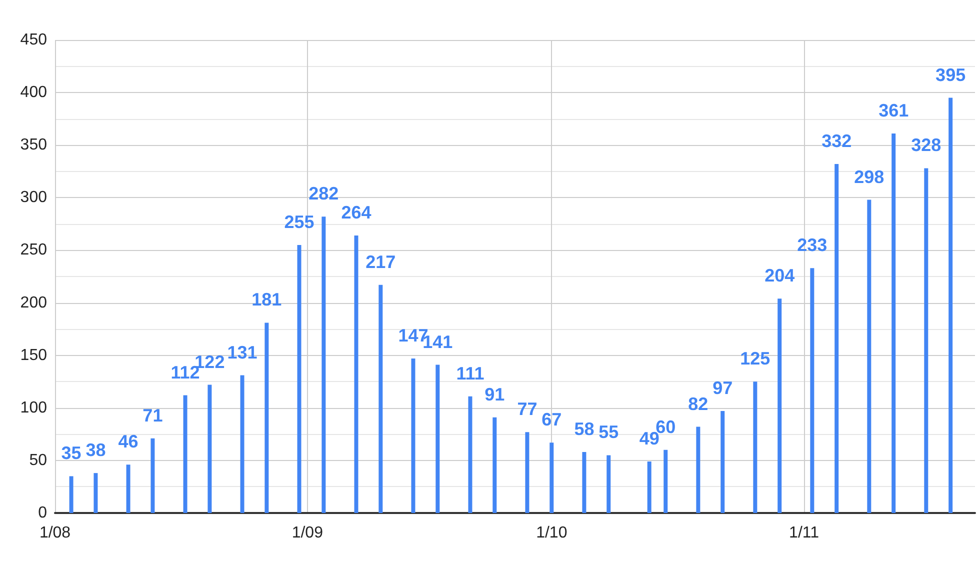 The image size is (980, 565). Describe the element at coordinates (804, 533) in the screenshot. I see `x-tick-label: 1/11` at that location.